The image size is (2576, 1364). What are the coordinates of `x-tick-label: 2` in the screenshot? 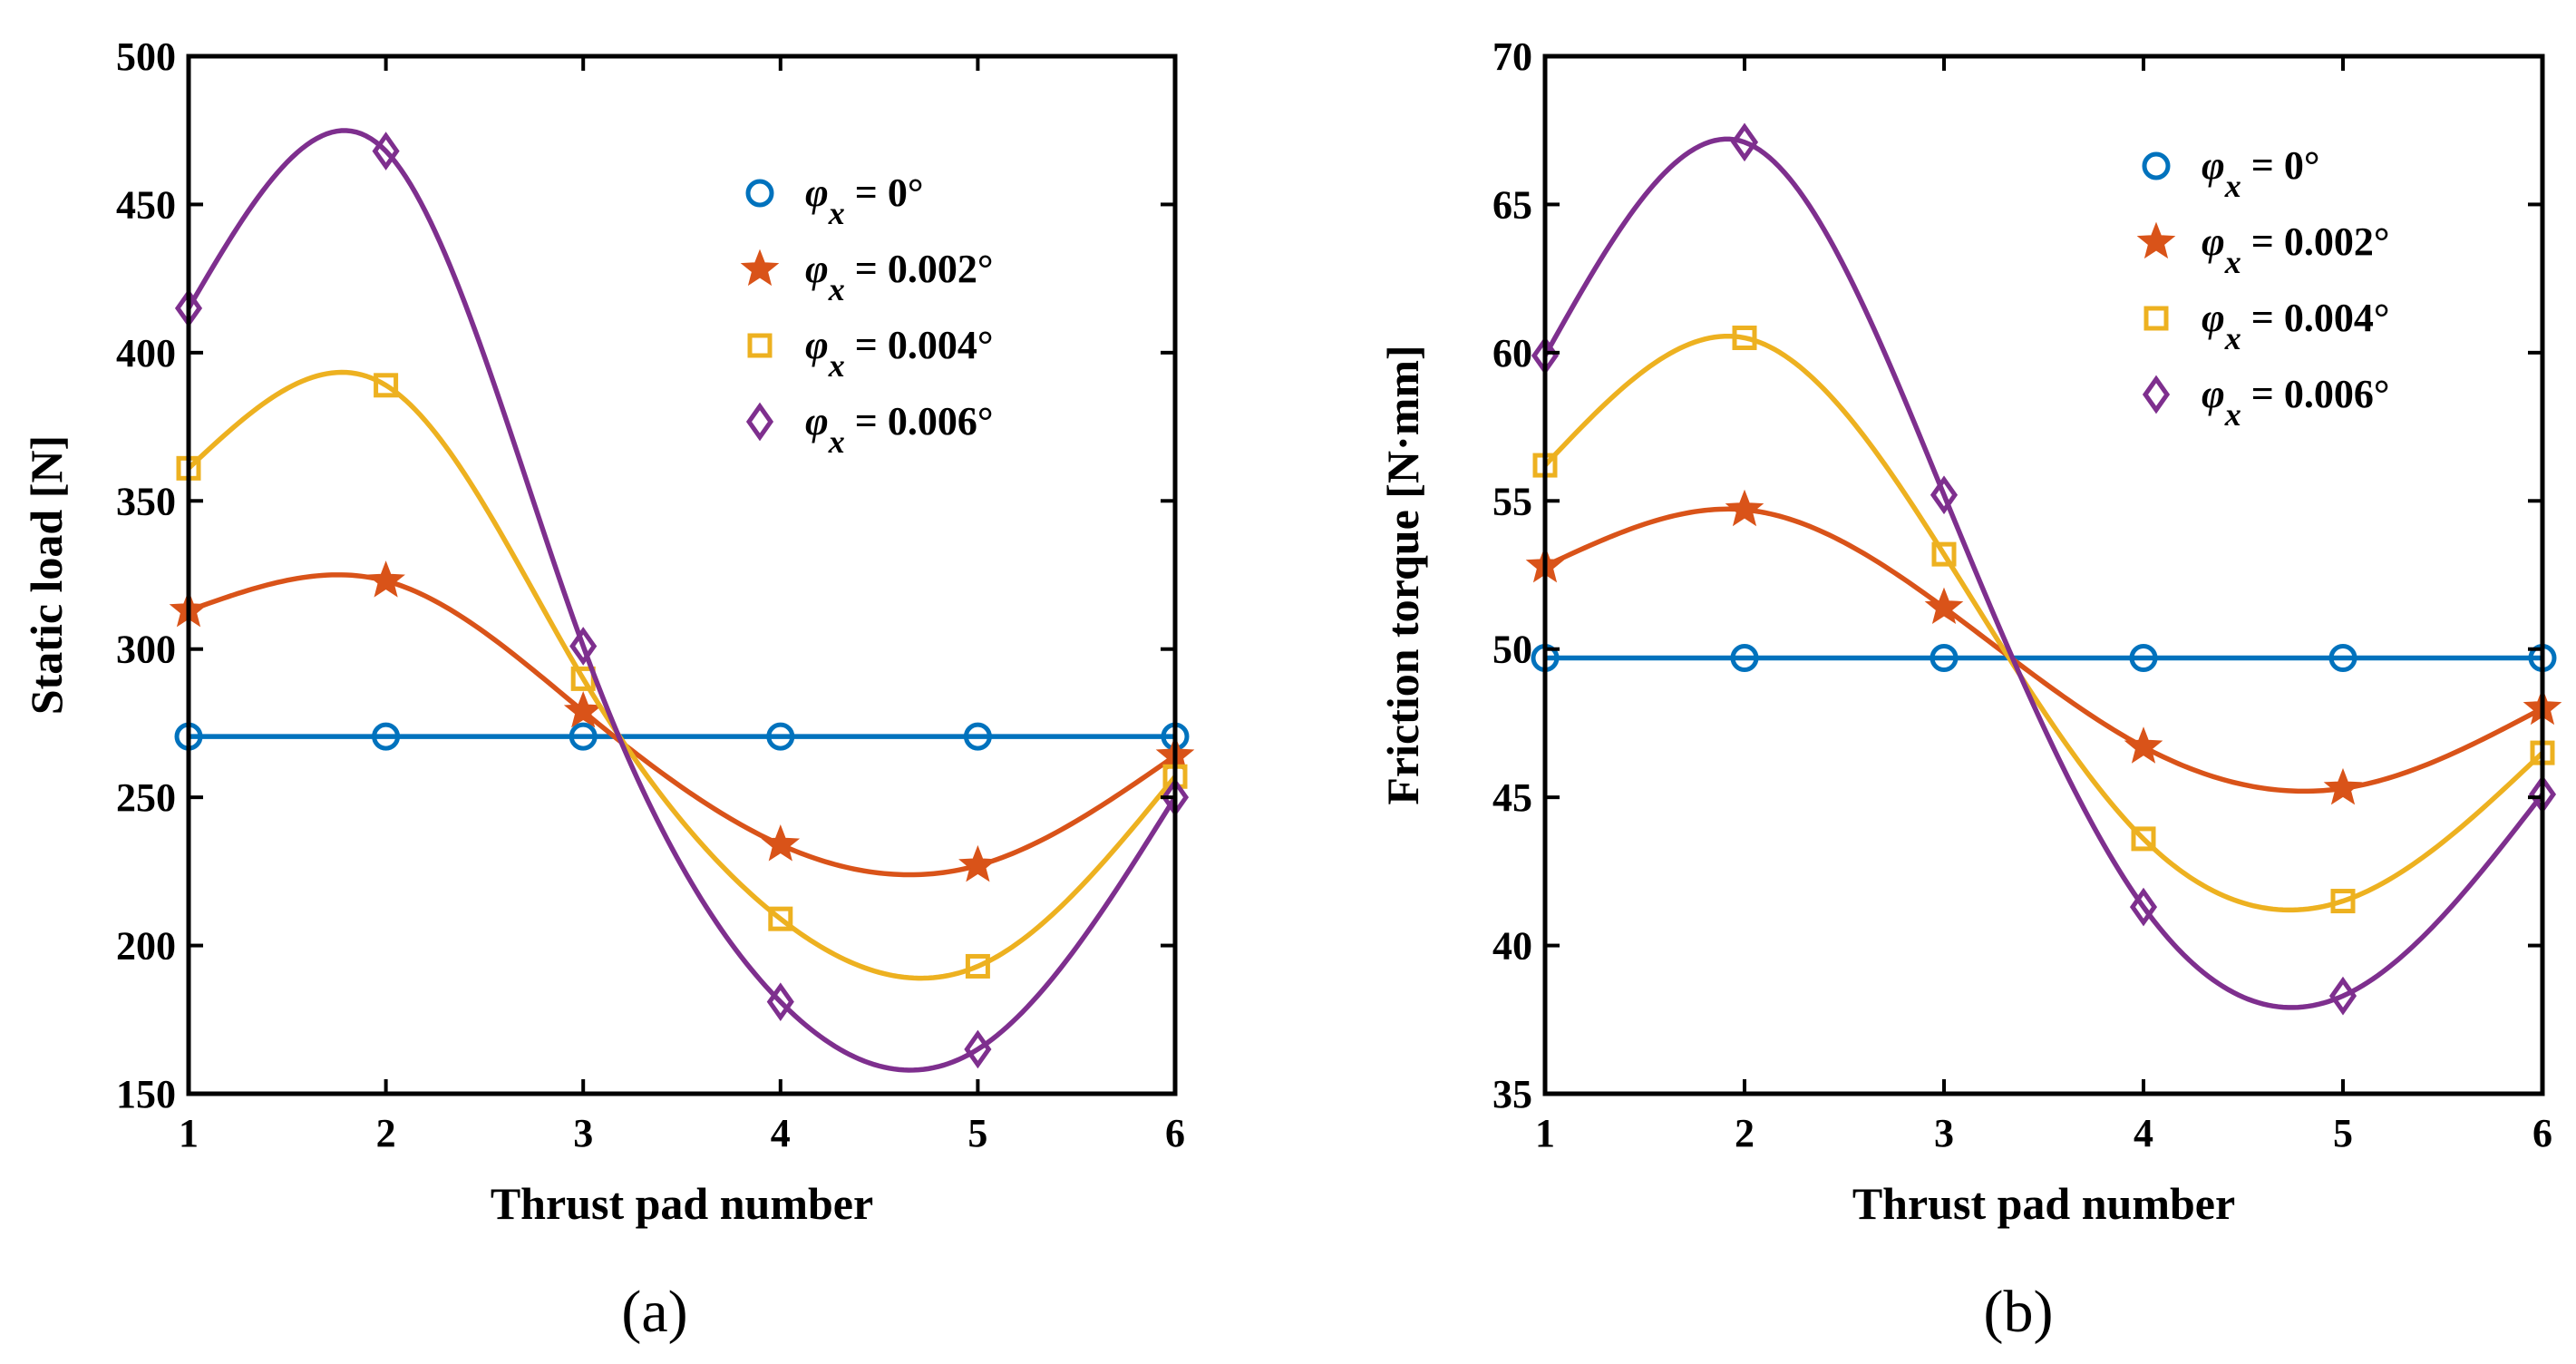 It's located at (1745, 1133).